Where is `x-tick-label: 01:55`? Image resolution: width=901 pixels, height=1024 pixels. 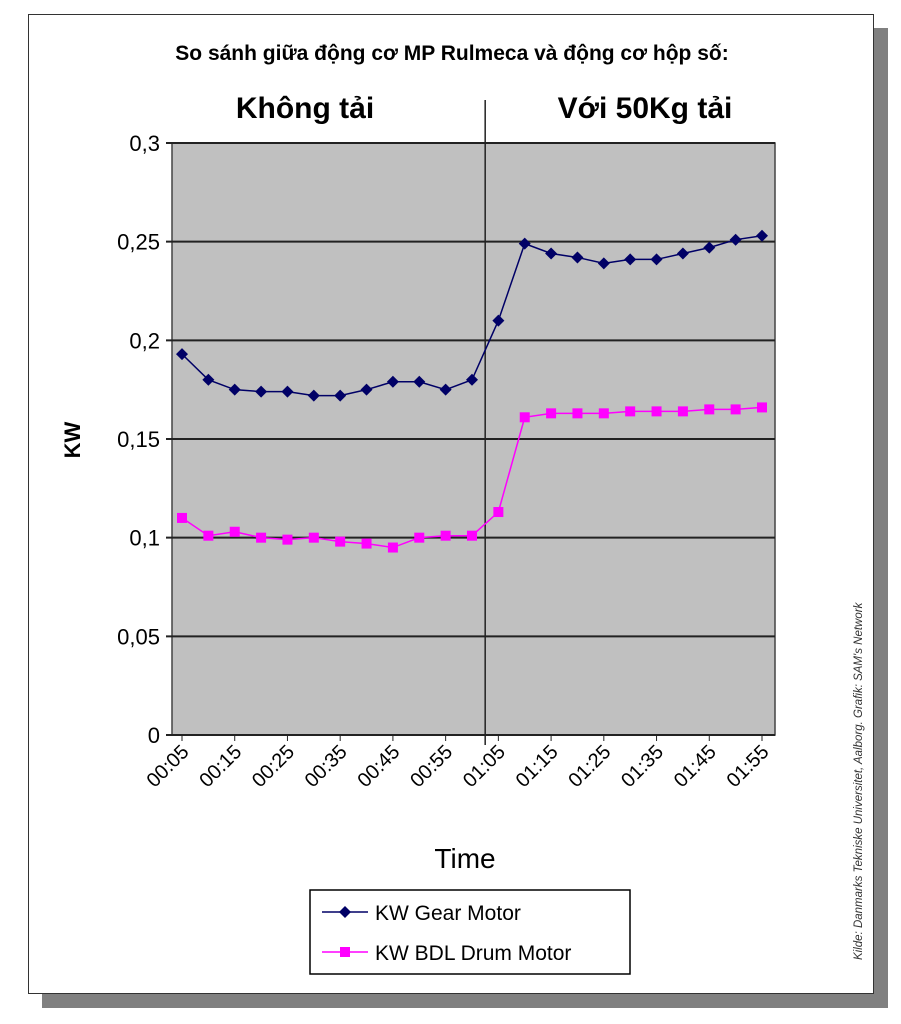
x-tick-label: 01:55 is located at coordinates (748, 766).